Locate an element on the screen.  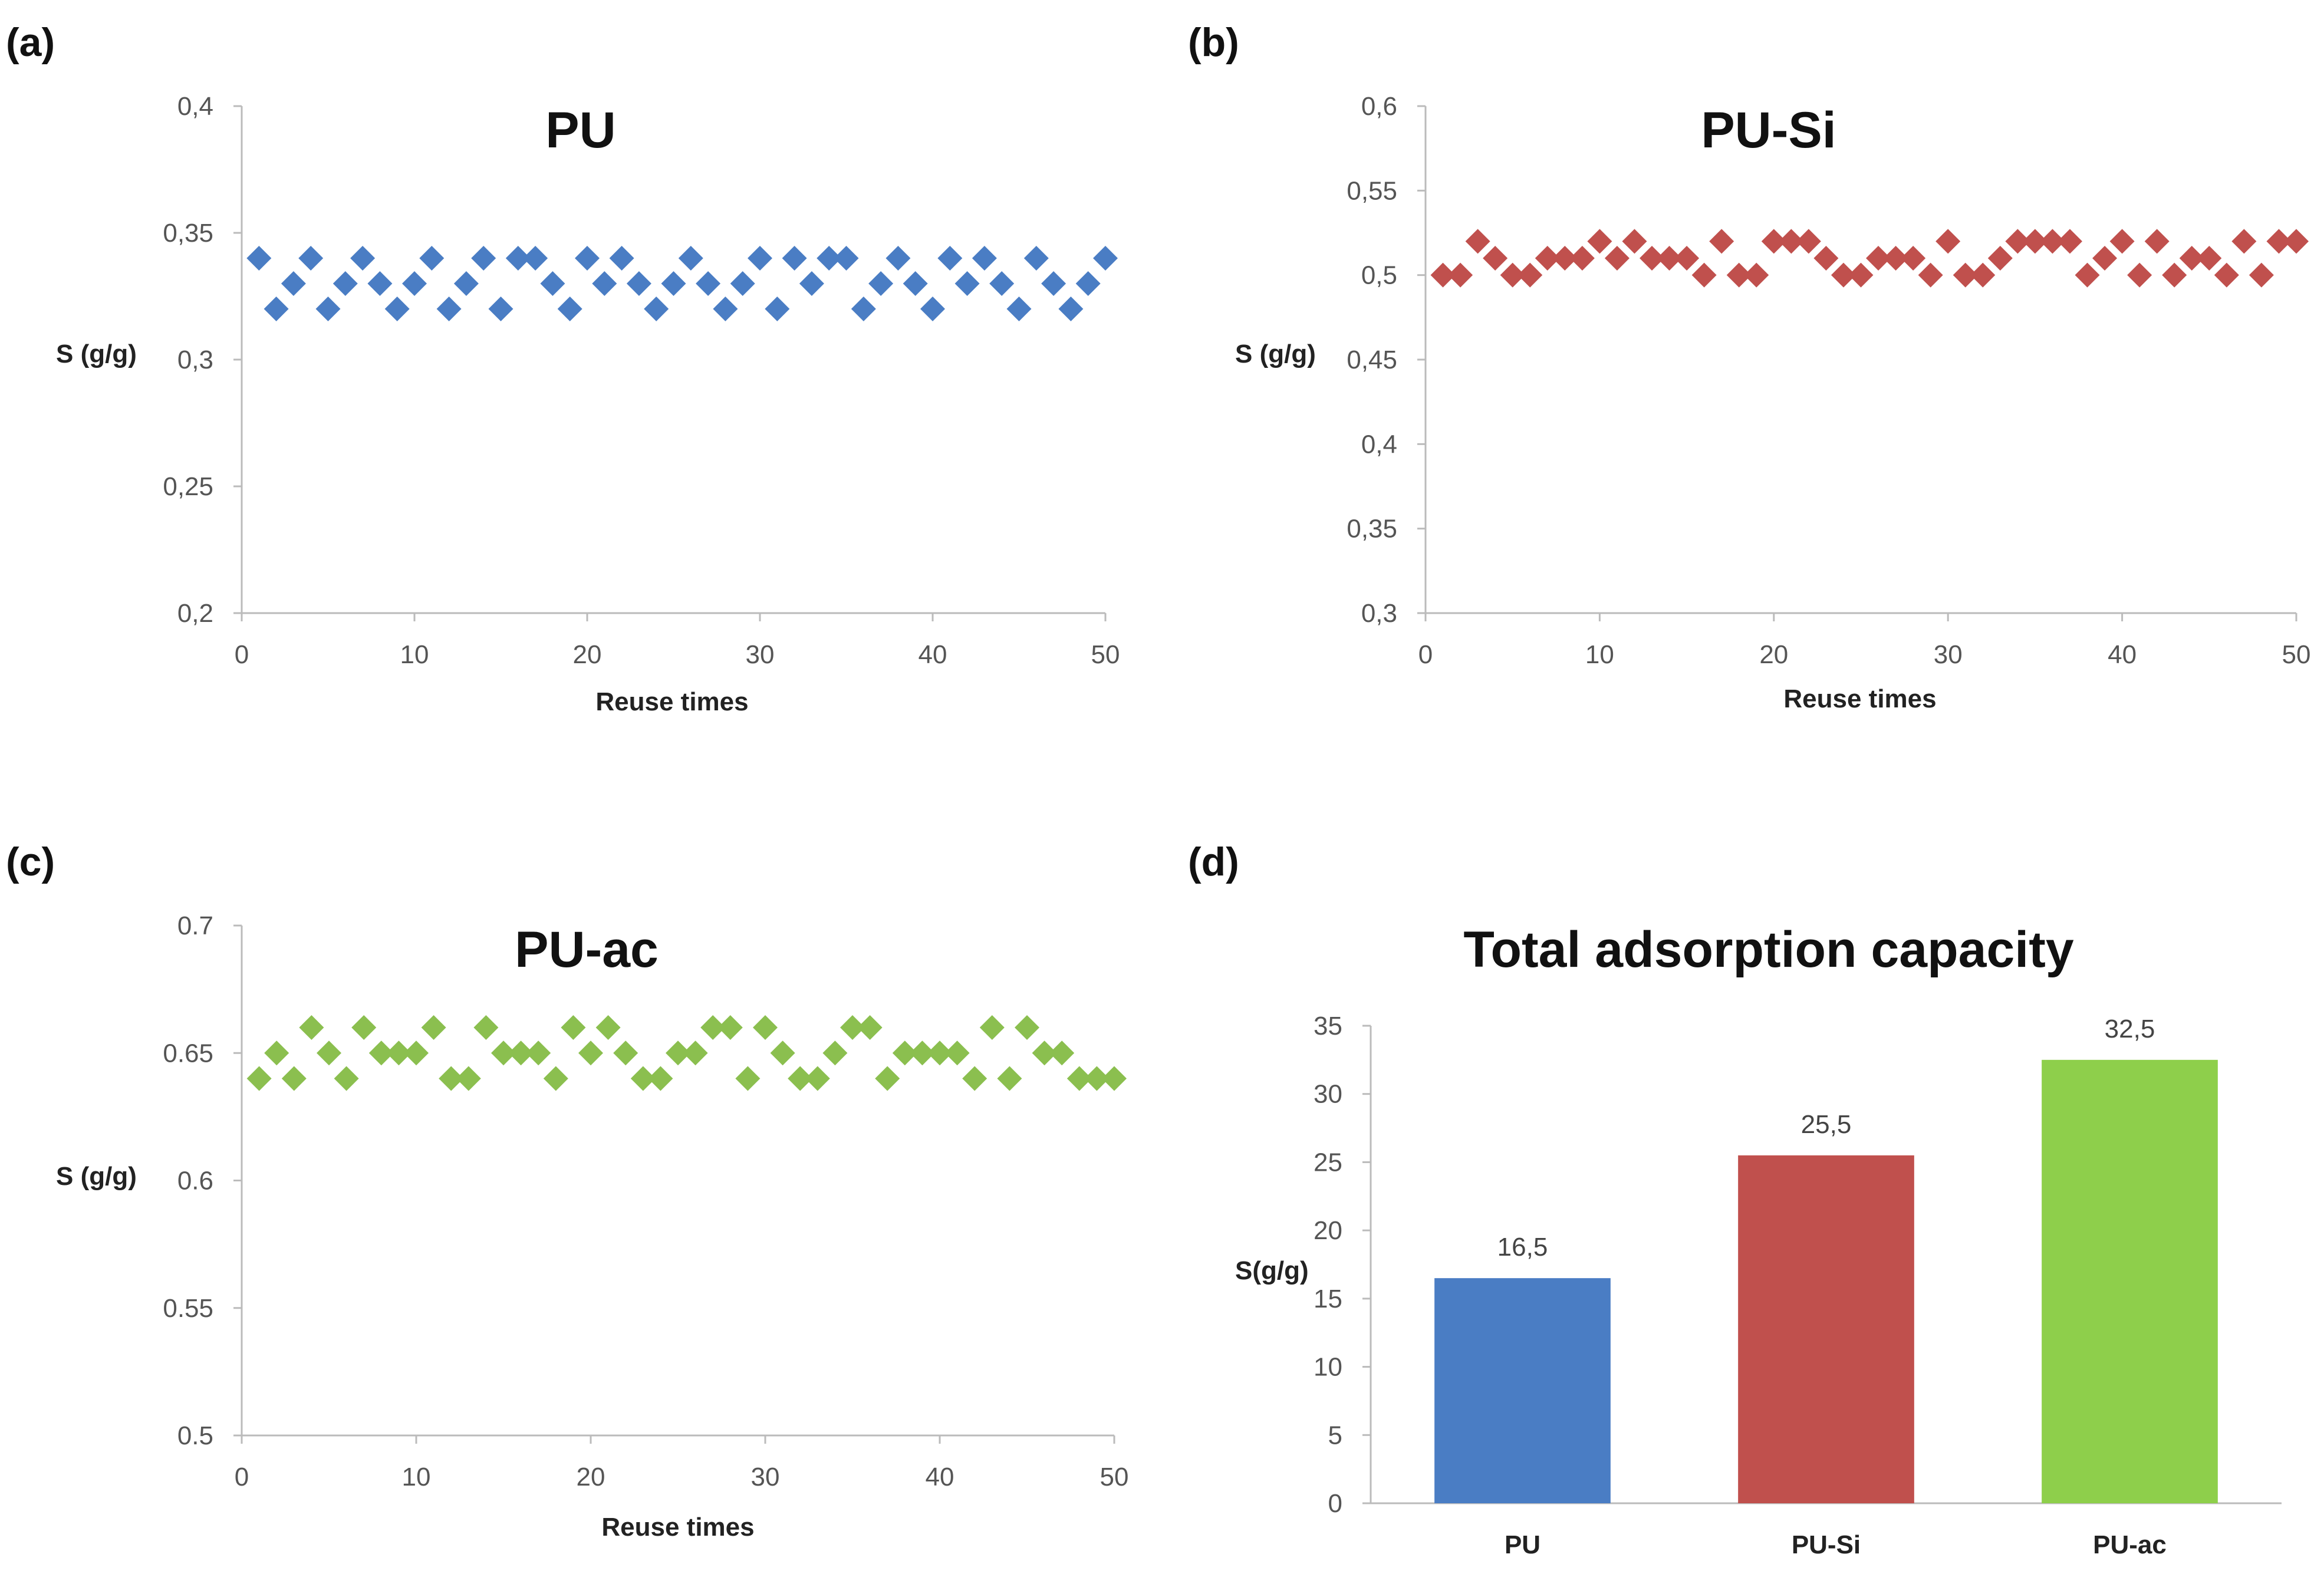
y-tick-label: 0,55 is located at coordinates (1372, 191).